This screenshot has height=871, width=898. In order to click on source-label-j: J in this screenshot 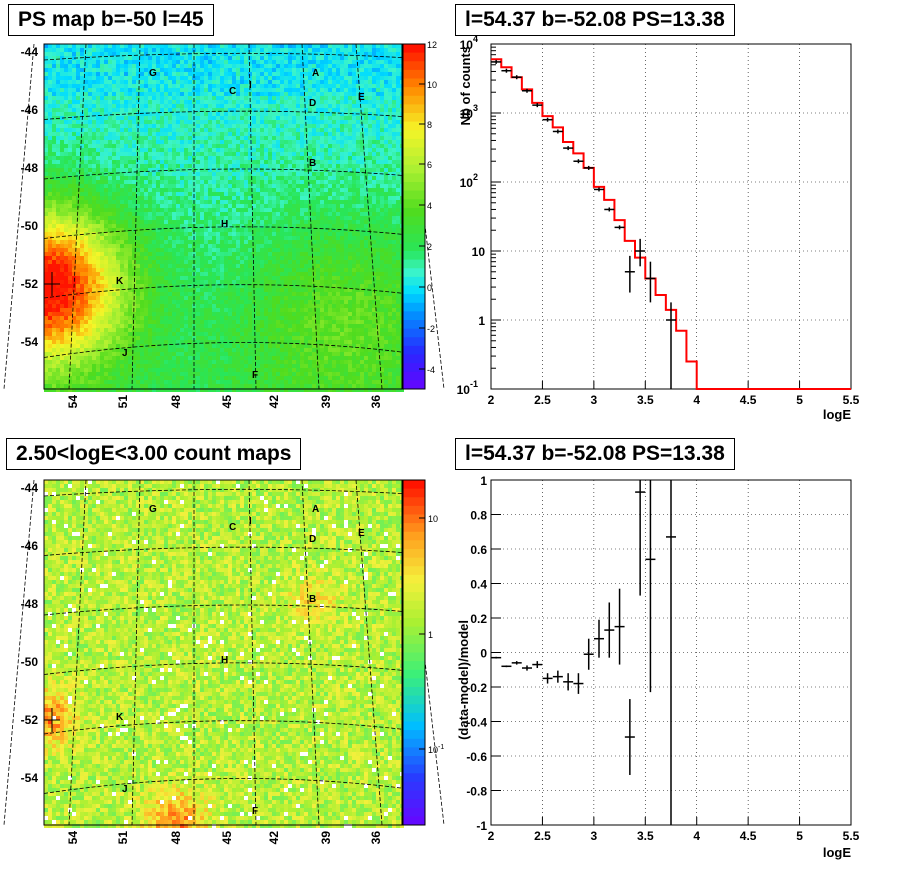, I will do `click(125, 353)`.